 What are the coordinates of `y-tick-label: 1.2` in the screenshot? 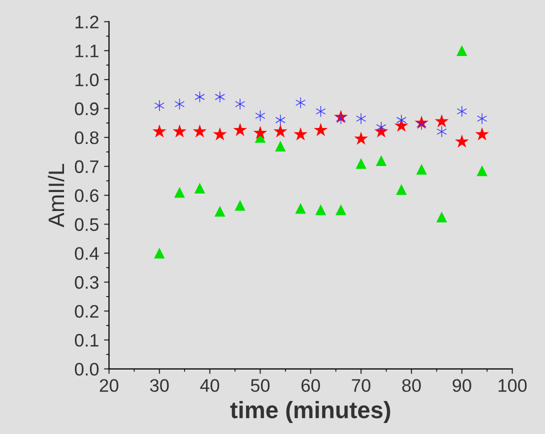 It's located at (87, 22).